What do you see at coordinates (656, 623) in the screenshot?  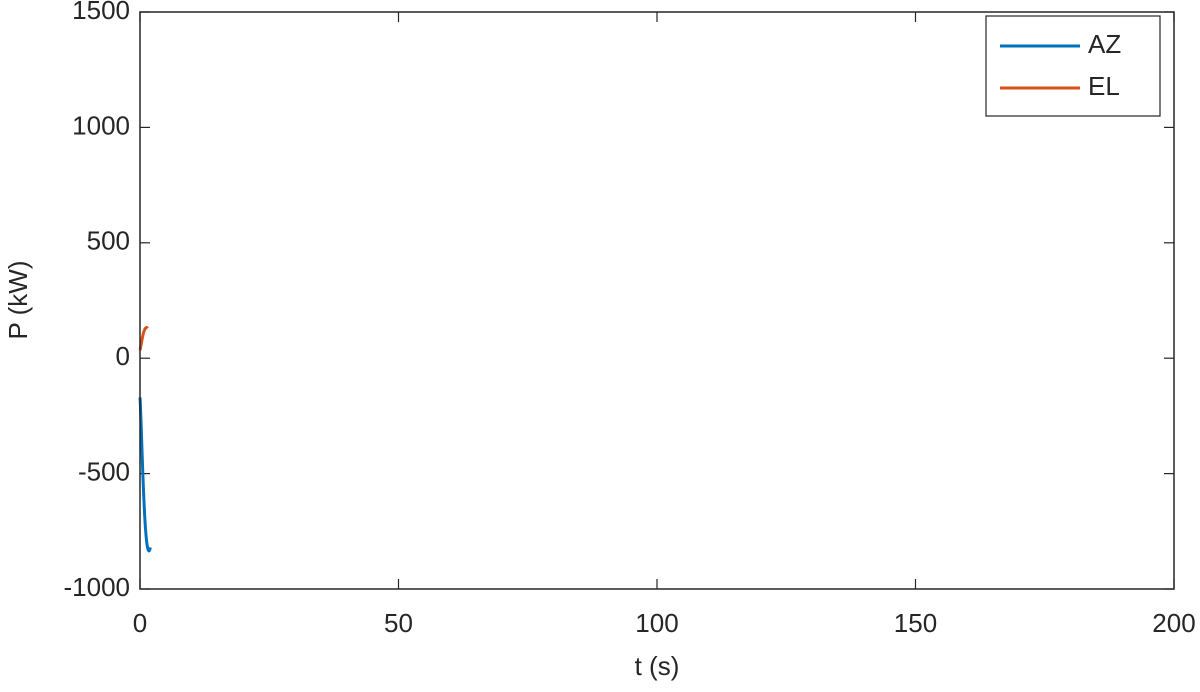 I see `x-tick-label: 100` at bounding box center [656, 623].